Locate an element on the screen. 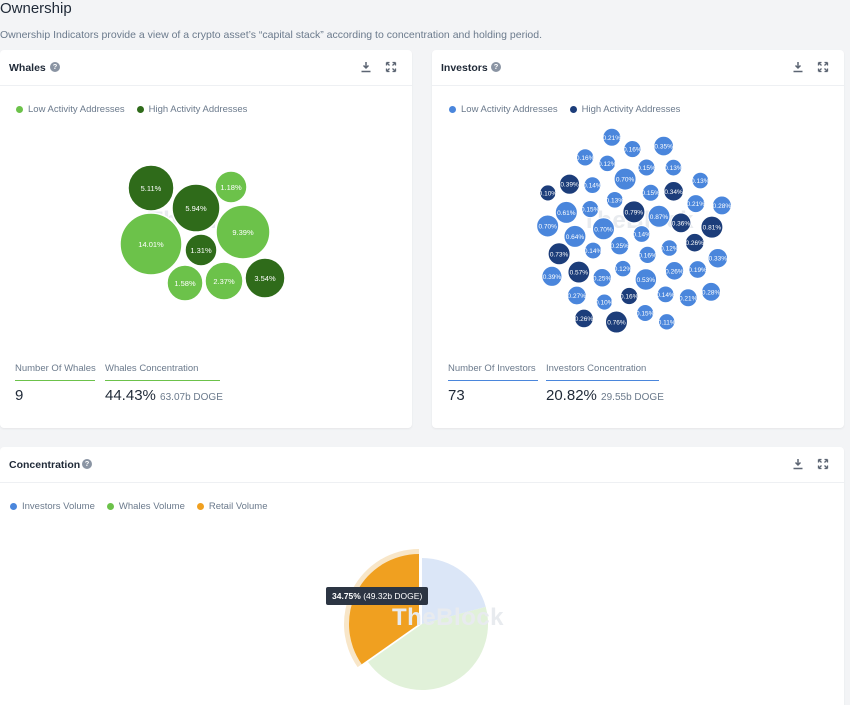 This screenshot has width=850, height=705. stat-underline is located at coordinates (493, 380).